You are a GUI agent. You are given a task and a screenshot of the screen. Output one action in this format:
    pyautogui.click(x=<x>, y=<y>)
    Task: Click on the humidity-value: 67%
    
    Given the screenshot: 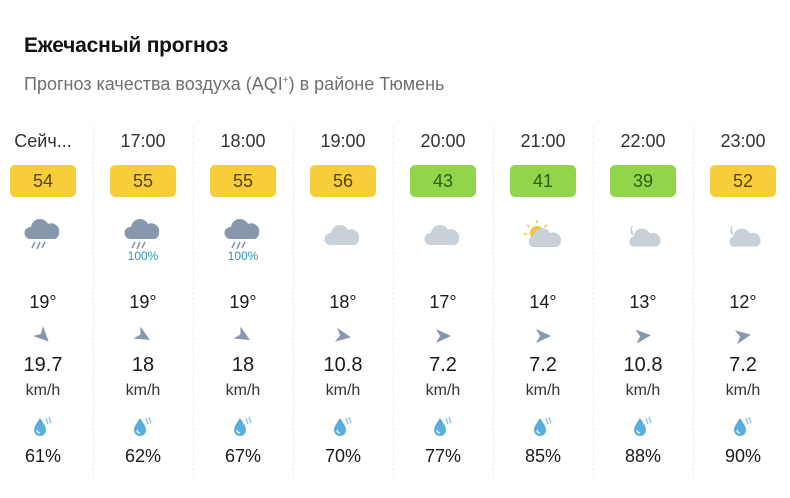 What is the action you would take?
    pyautogui.click(x=243, y=456)
    